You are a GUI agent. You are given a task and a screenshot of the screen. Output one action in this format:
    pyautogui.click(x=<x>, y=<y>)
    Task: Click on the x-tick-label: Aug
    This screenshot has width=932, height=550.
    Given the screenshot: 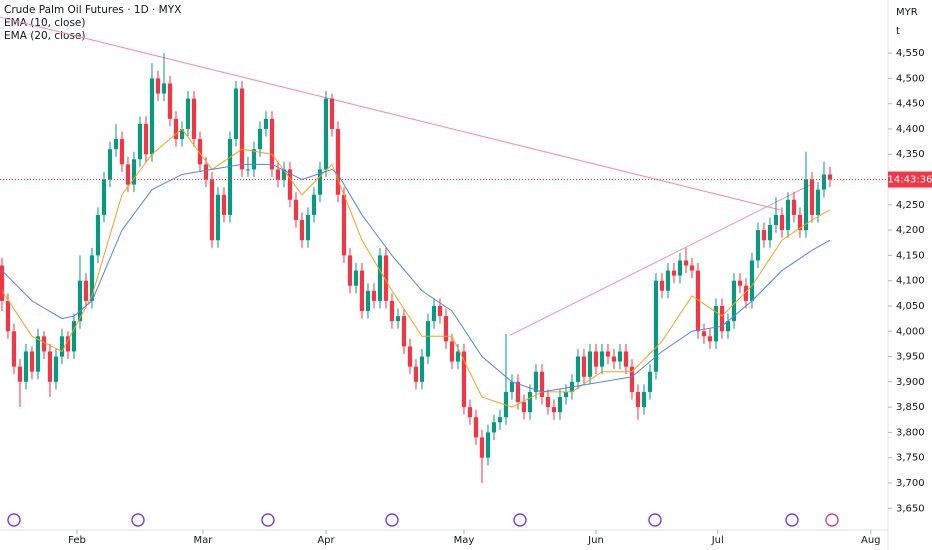 What is the action you would take?
    pyautogui.click(x=871, y=540)
    